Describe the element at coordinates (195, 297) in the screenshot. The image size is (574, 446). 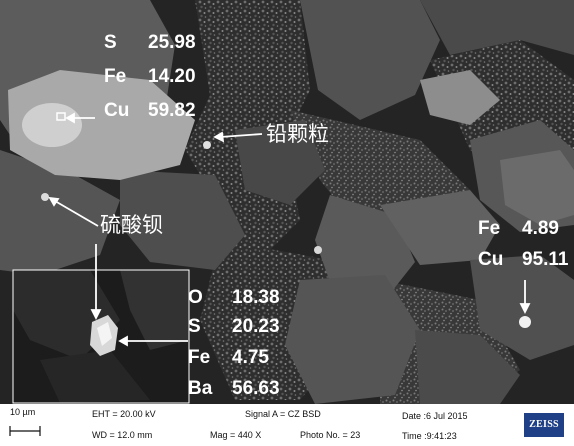
I see `element-symbol: O` at that location.